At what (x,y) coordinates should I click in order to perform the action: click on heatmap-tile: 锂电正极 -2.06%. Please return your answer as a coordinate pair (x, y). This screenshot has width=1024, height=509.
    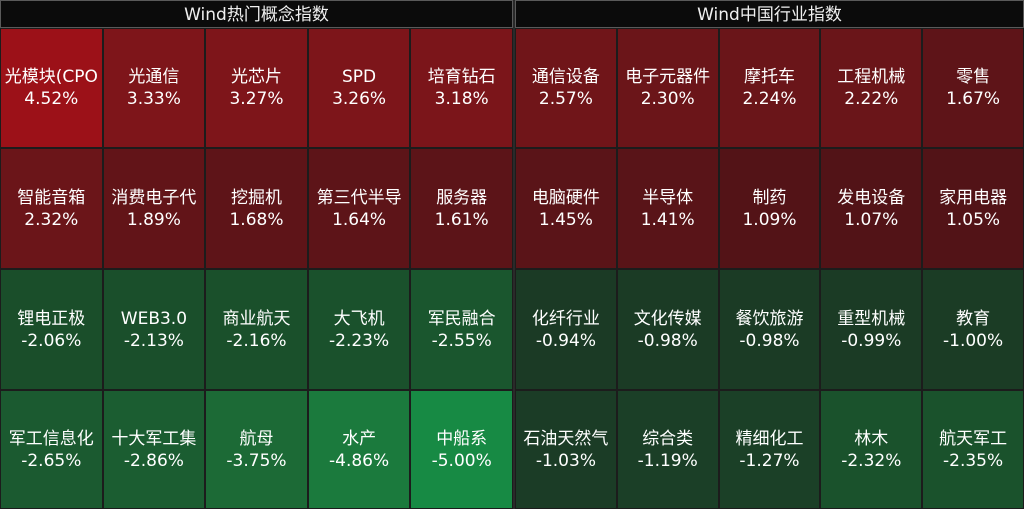
    Looking at the image, I should click on (51, 329).